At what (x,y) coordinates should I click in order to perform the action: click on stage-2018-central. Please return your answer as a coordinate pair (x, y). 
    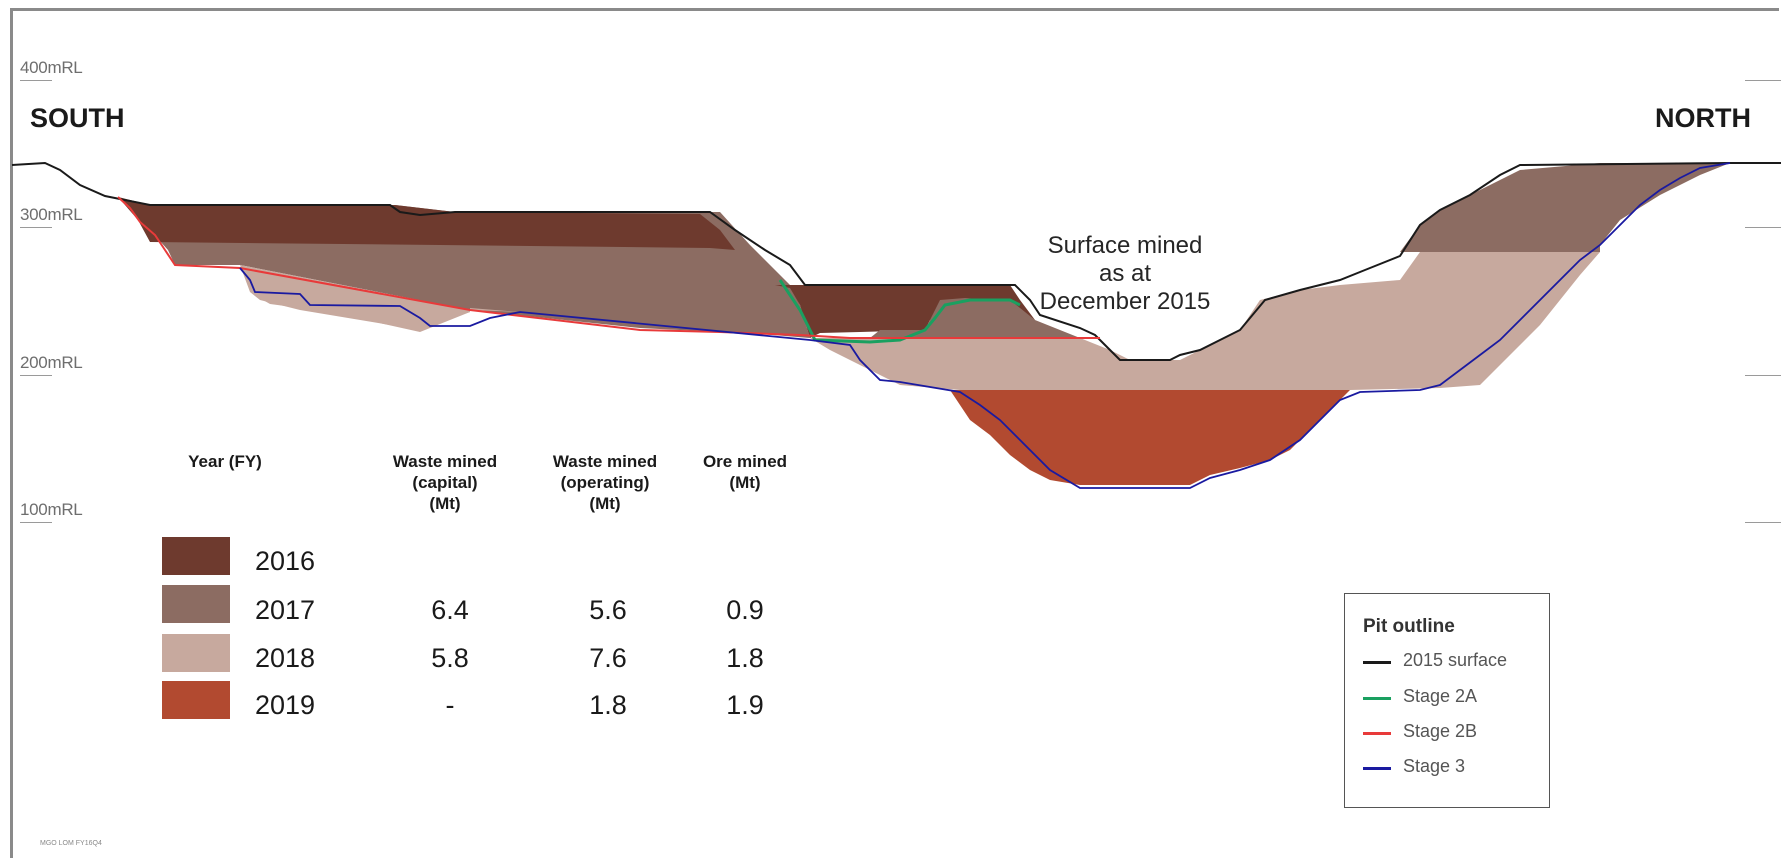
    Looking at the image, I should click on (1205, 321).